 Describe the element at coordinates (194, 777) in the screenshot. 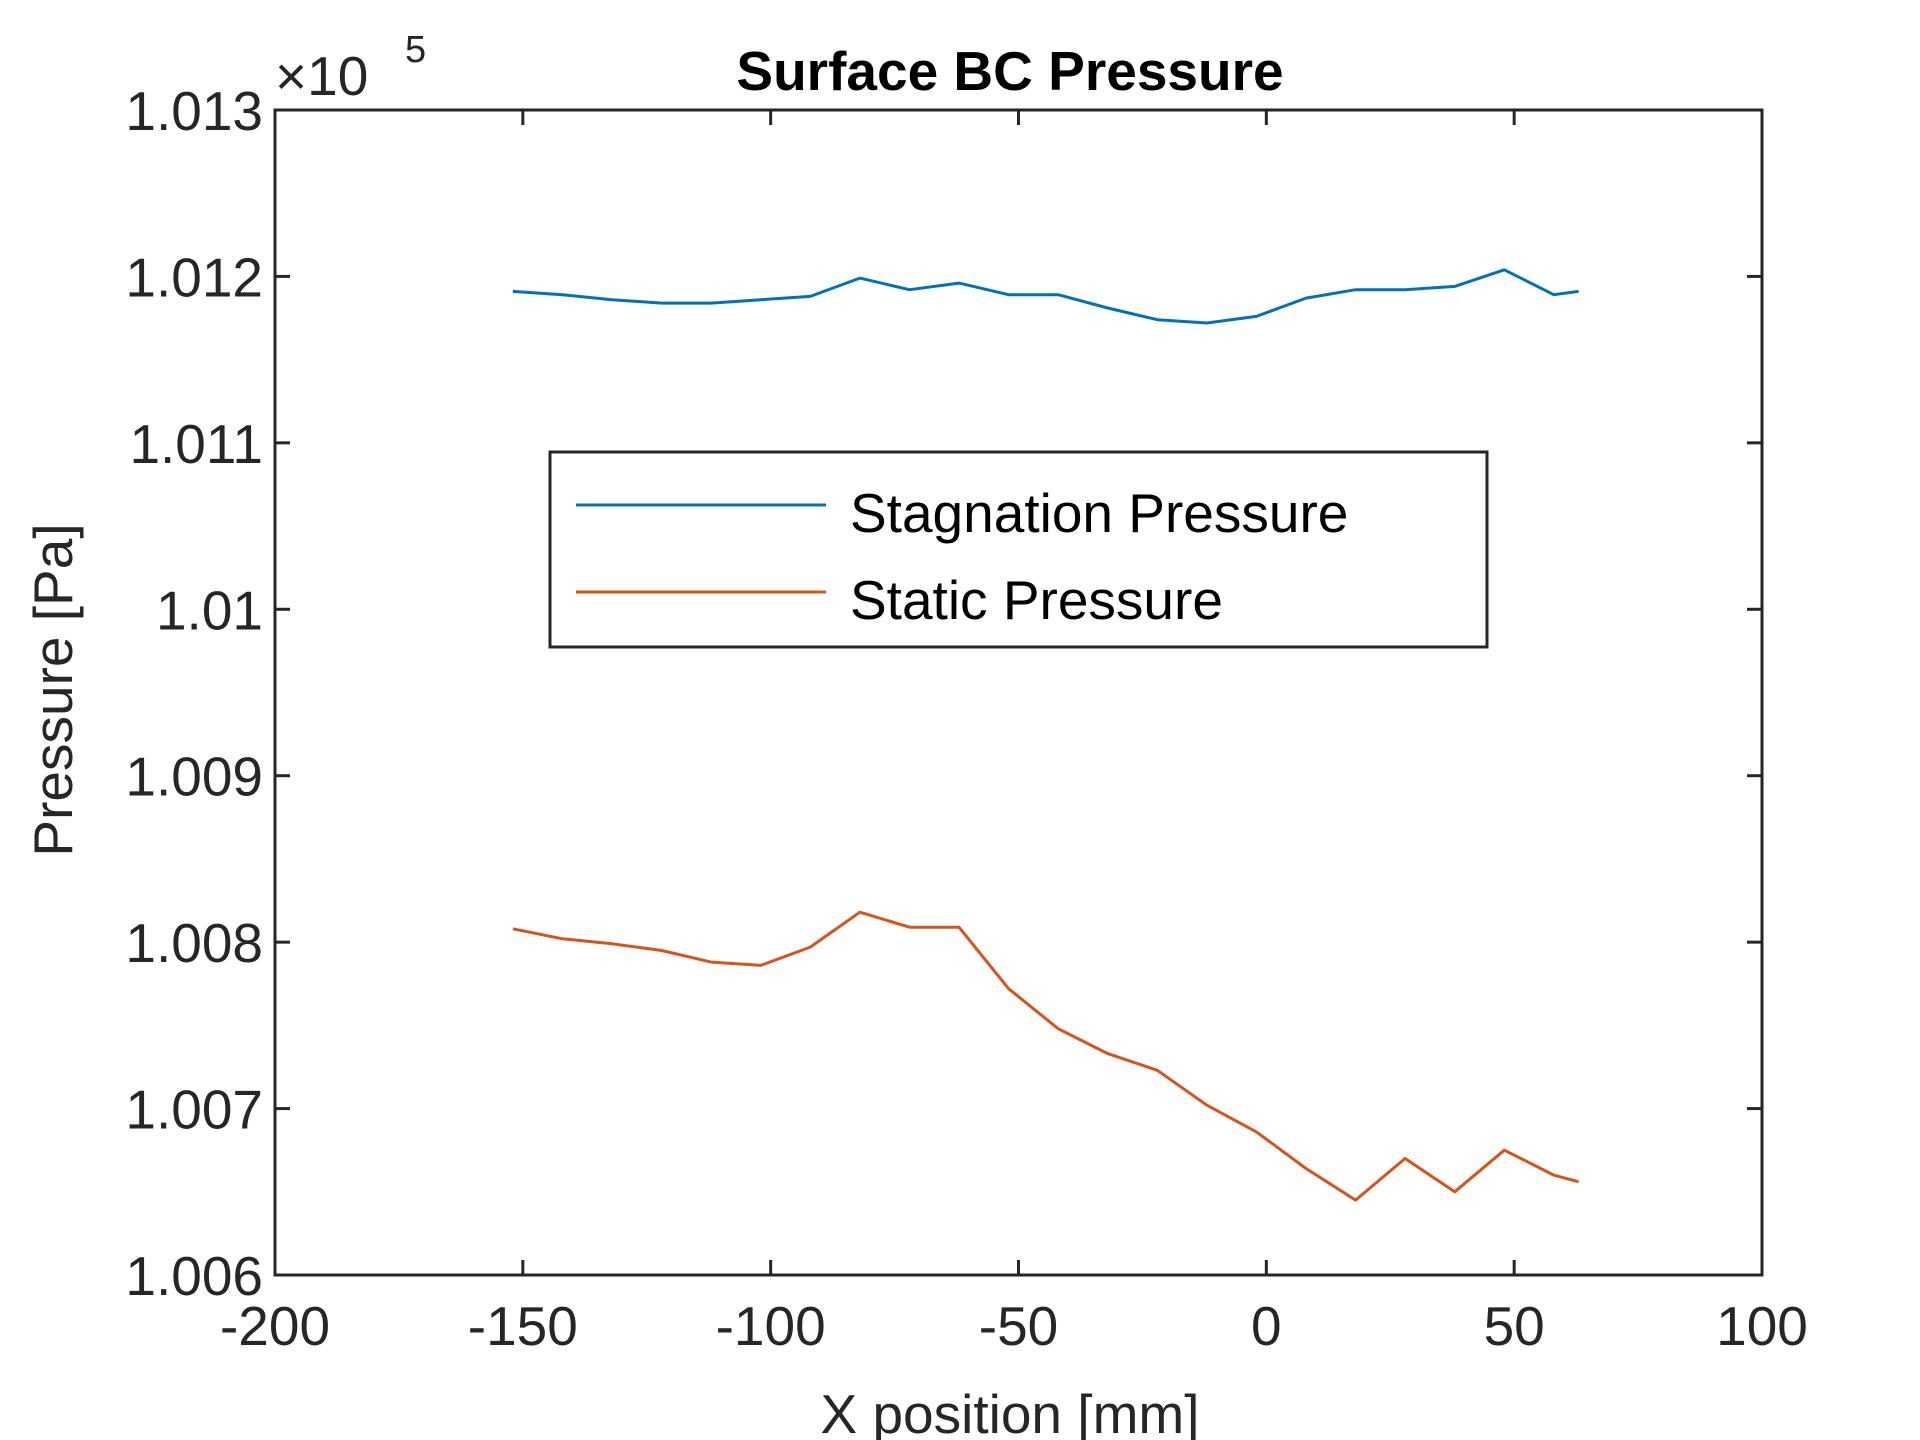

I see `y-tick-label: 1.009` at that location.